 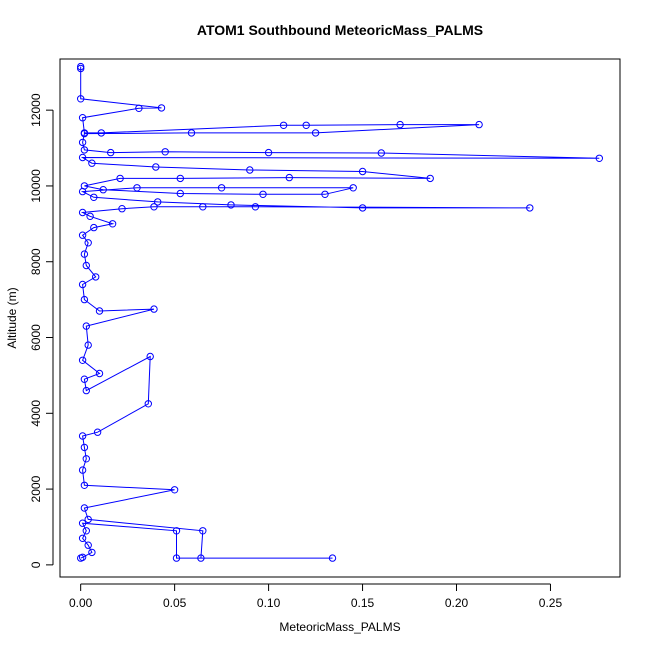 What do you see at coordinates (36, 488) in the screenshot?
I see `y-tick-label: 2000` at bounding box center [36, 488].